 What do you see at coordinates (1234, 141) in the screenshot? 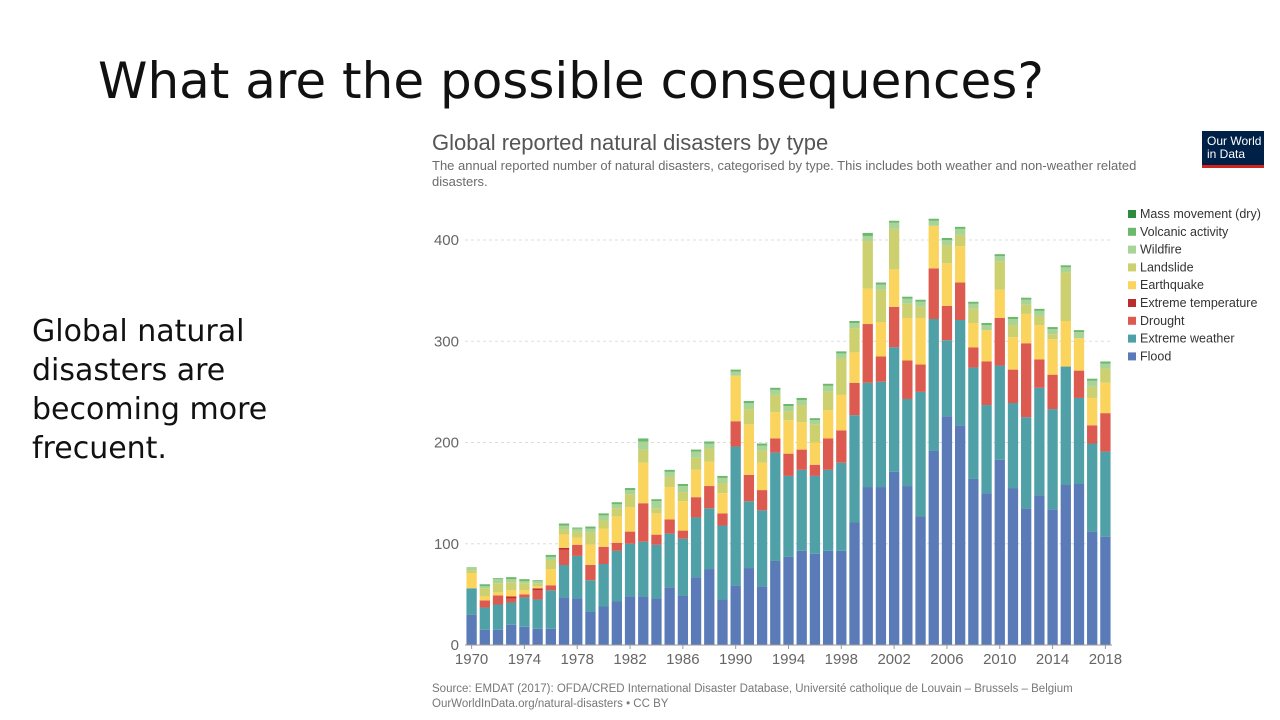
I see `logo-line-1: Our World` at bounding box center [1234, 141].